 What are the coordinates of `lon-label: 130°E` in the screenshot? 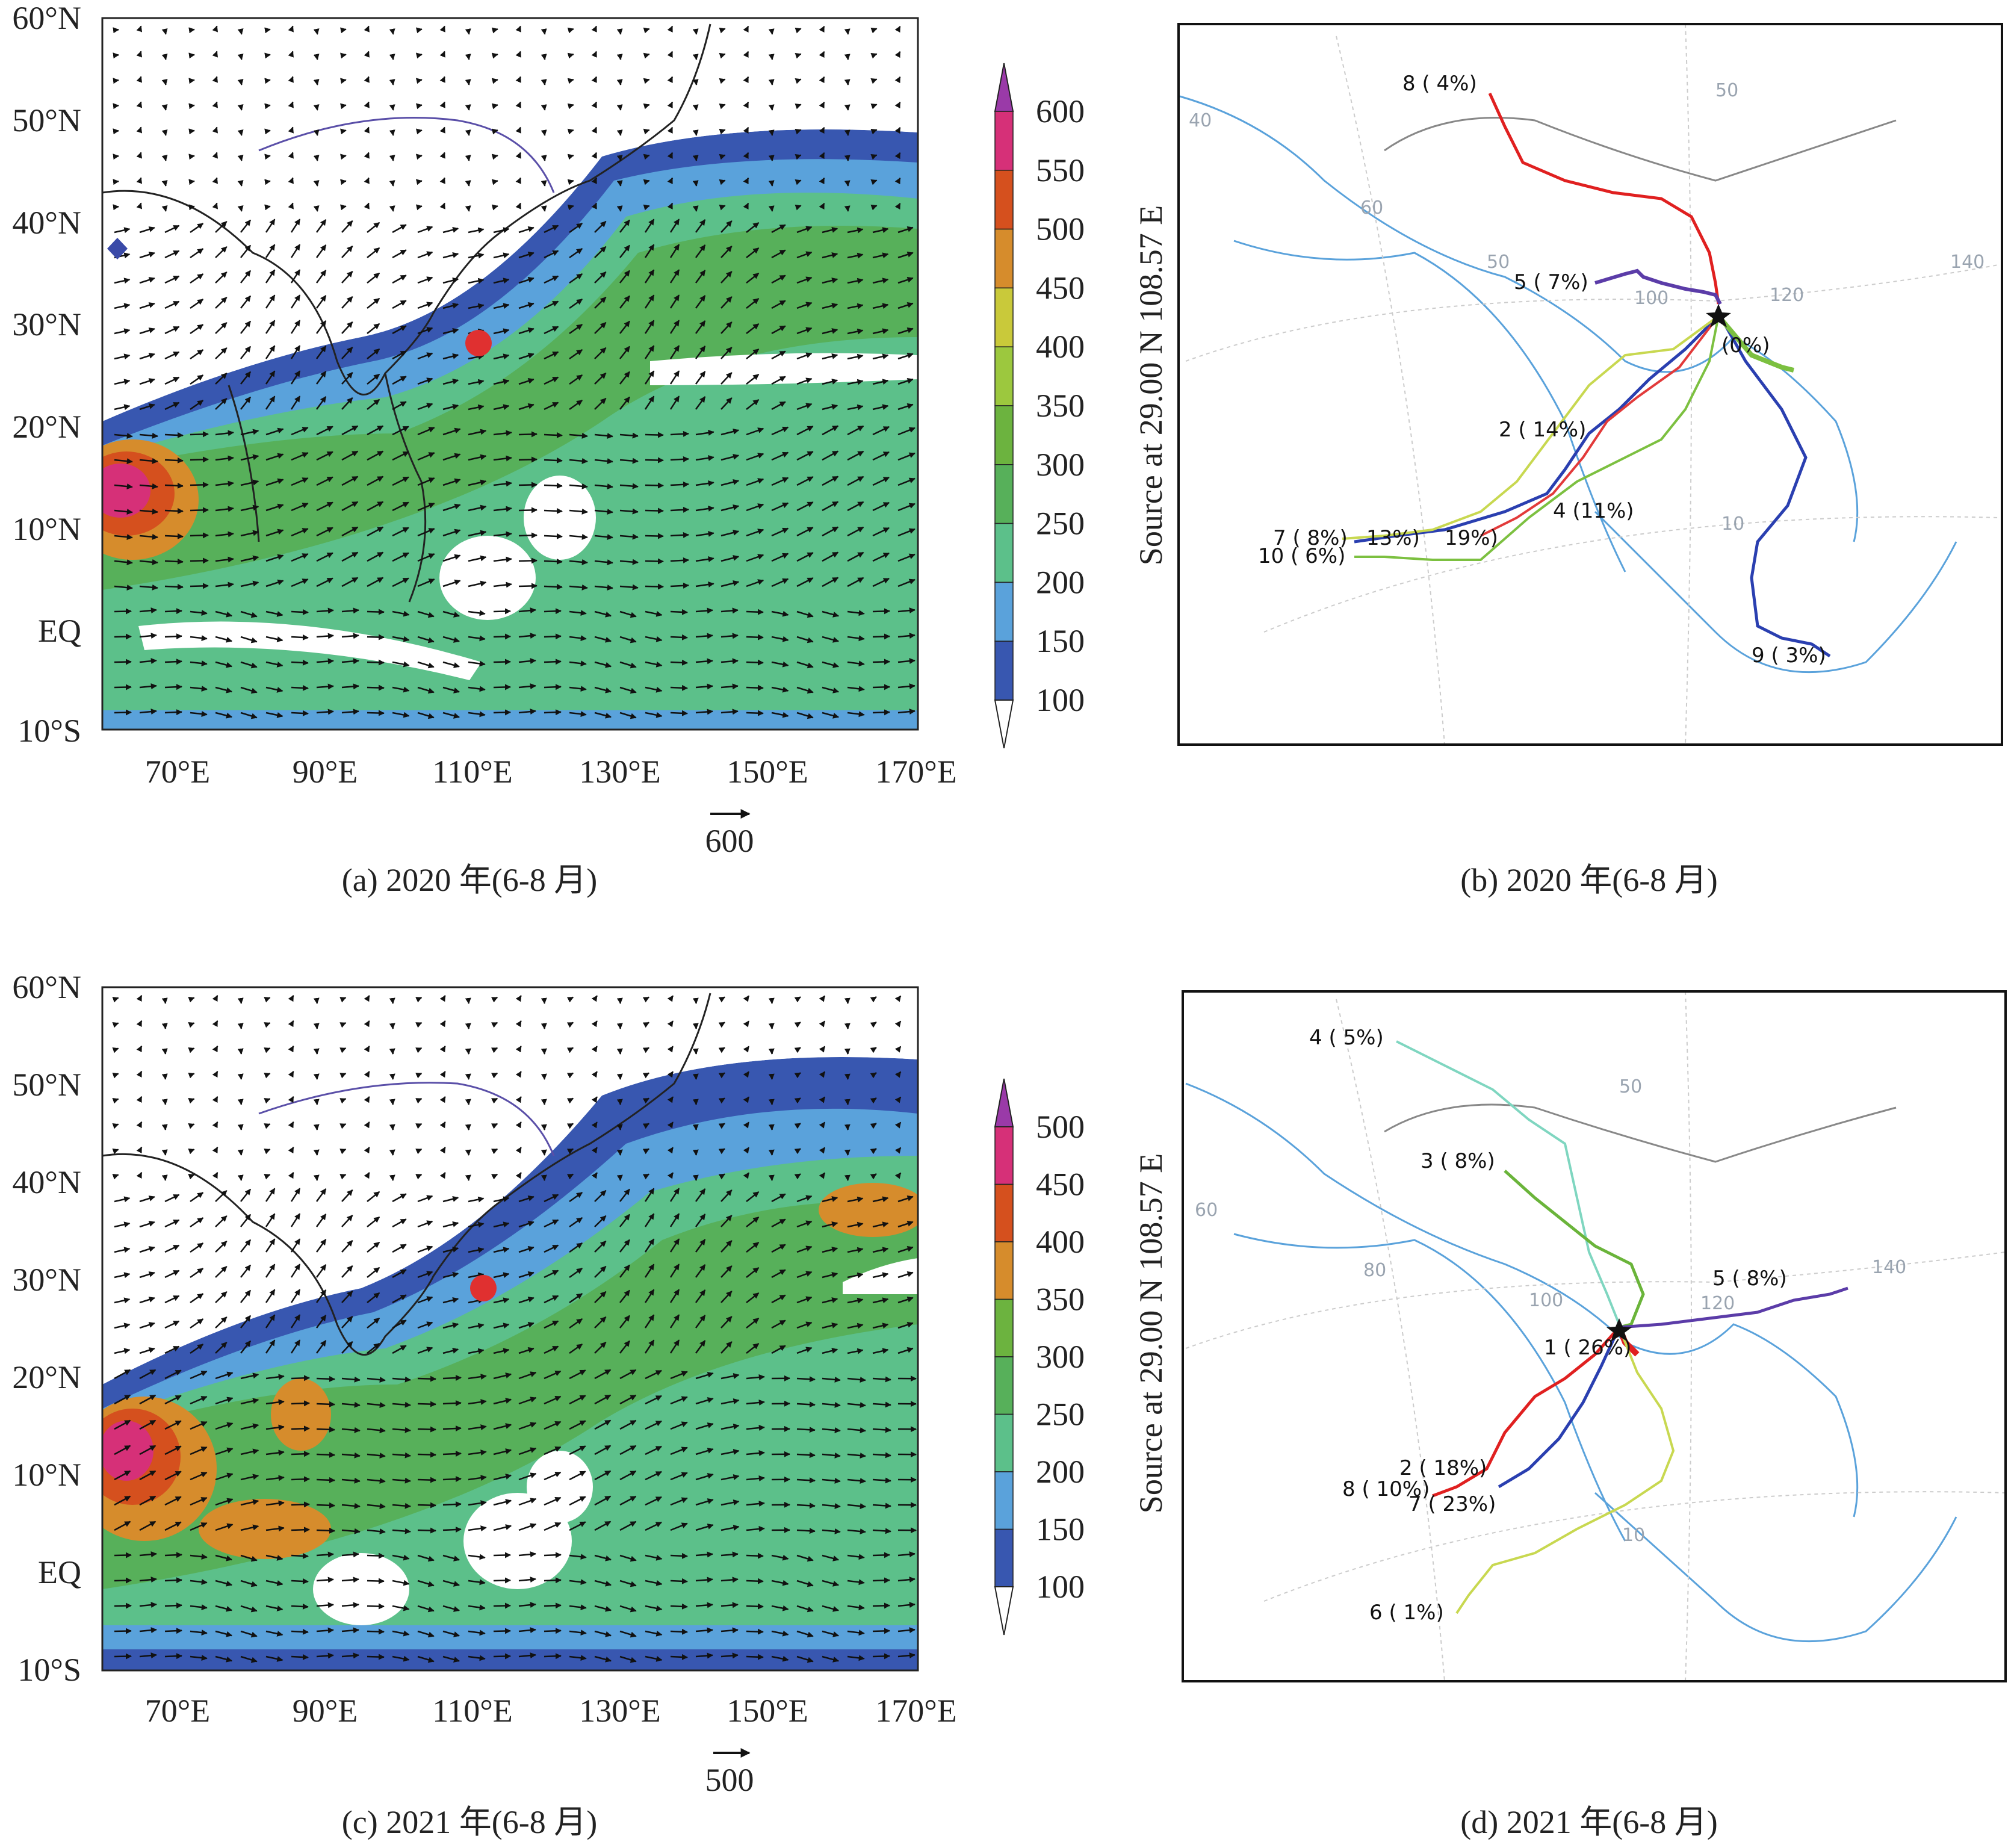 It's located at (620, 1711).